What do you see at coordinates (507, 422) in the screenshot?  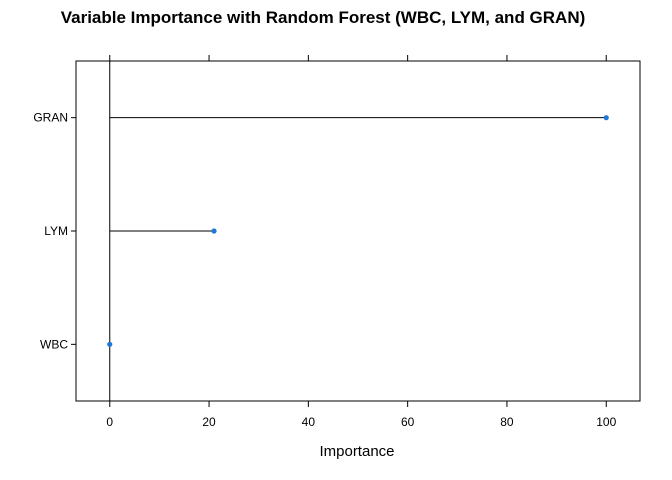 I see `x-tick-label: 80` at bounding box center [507, 422].